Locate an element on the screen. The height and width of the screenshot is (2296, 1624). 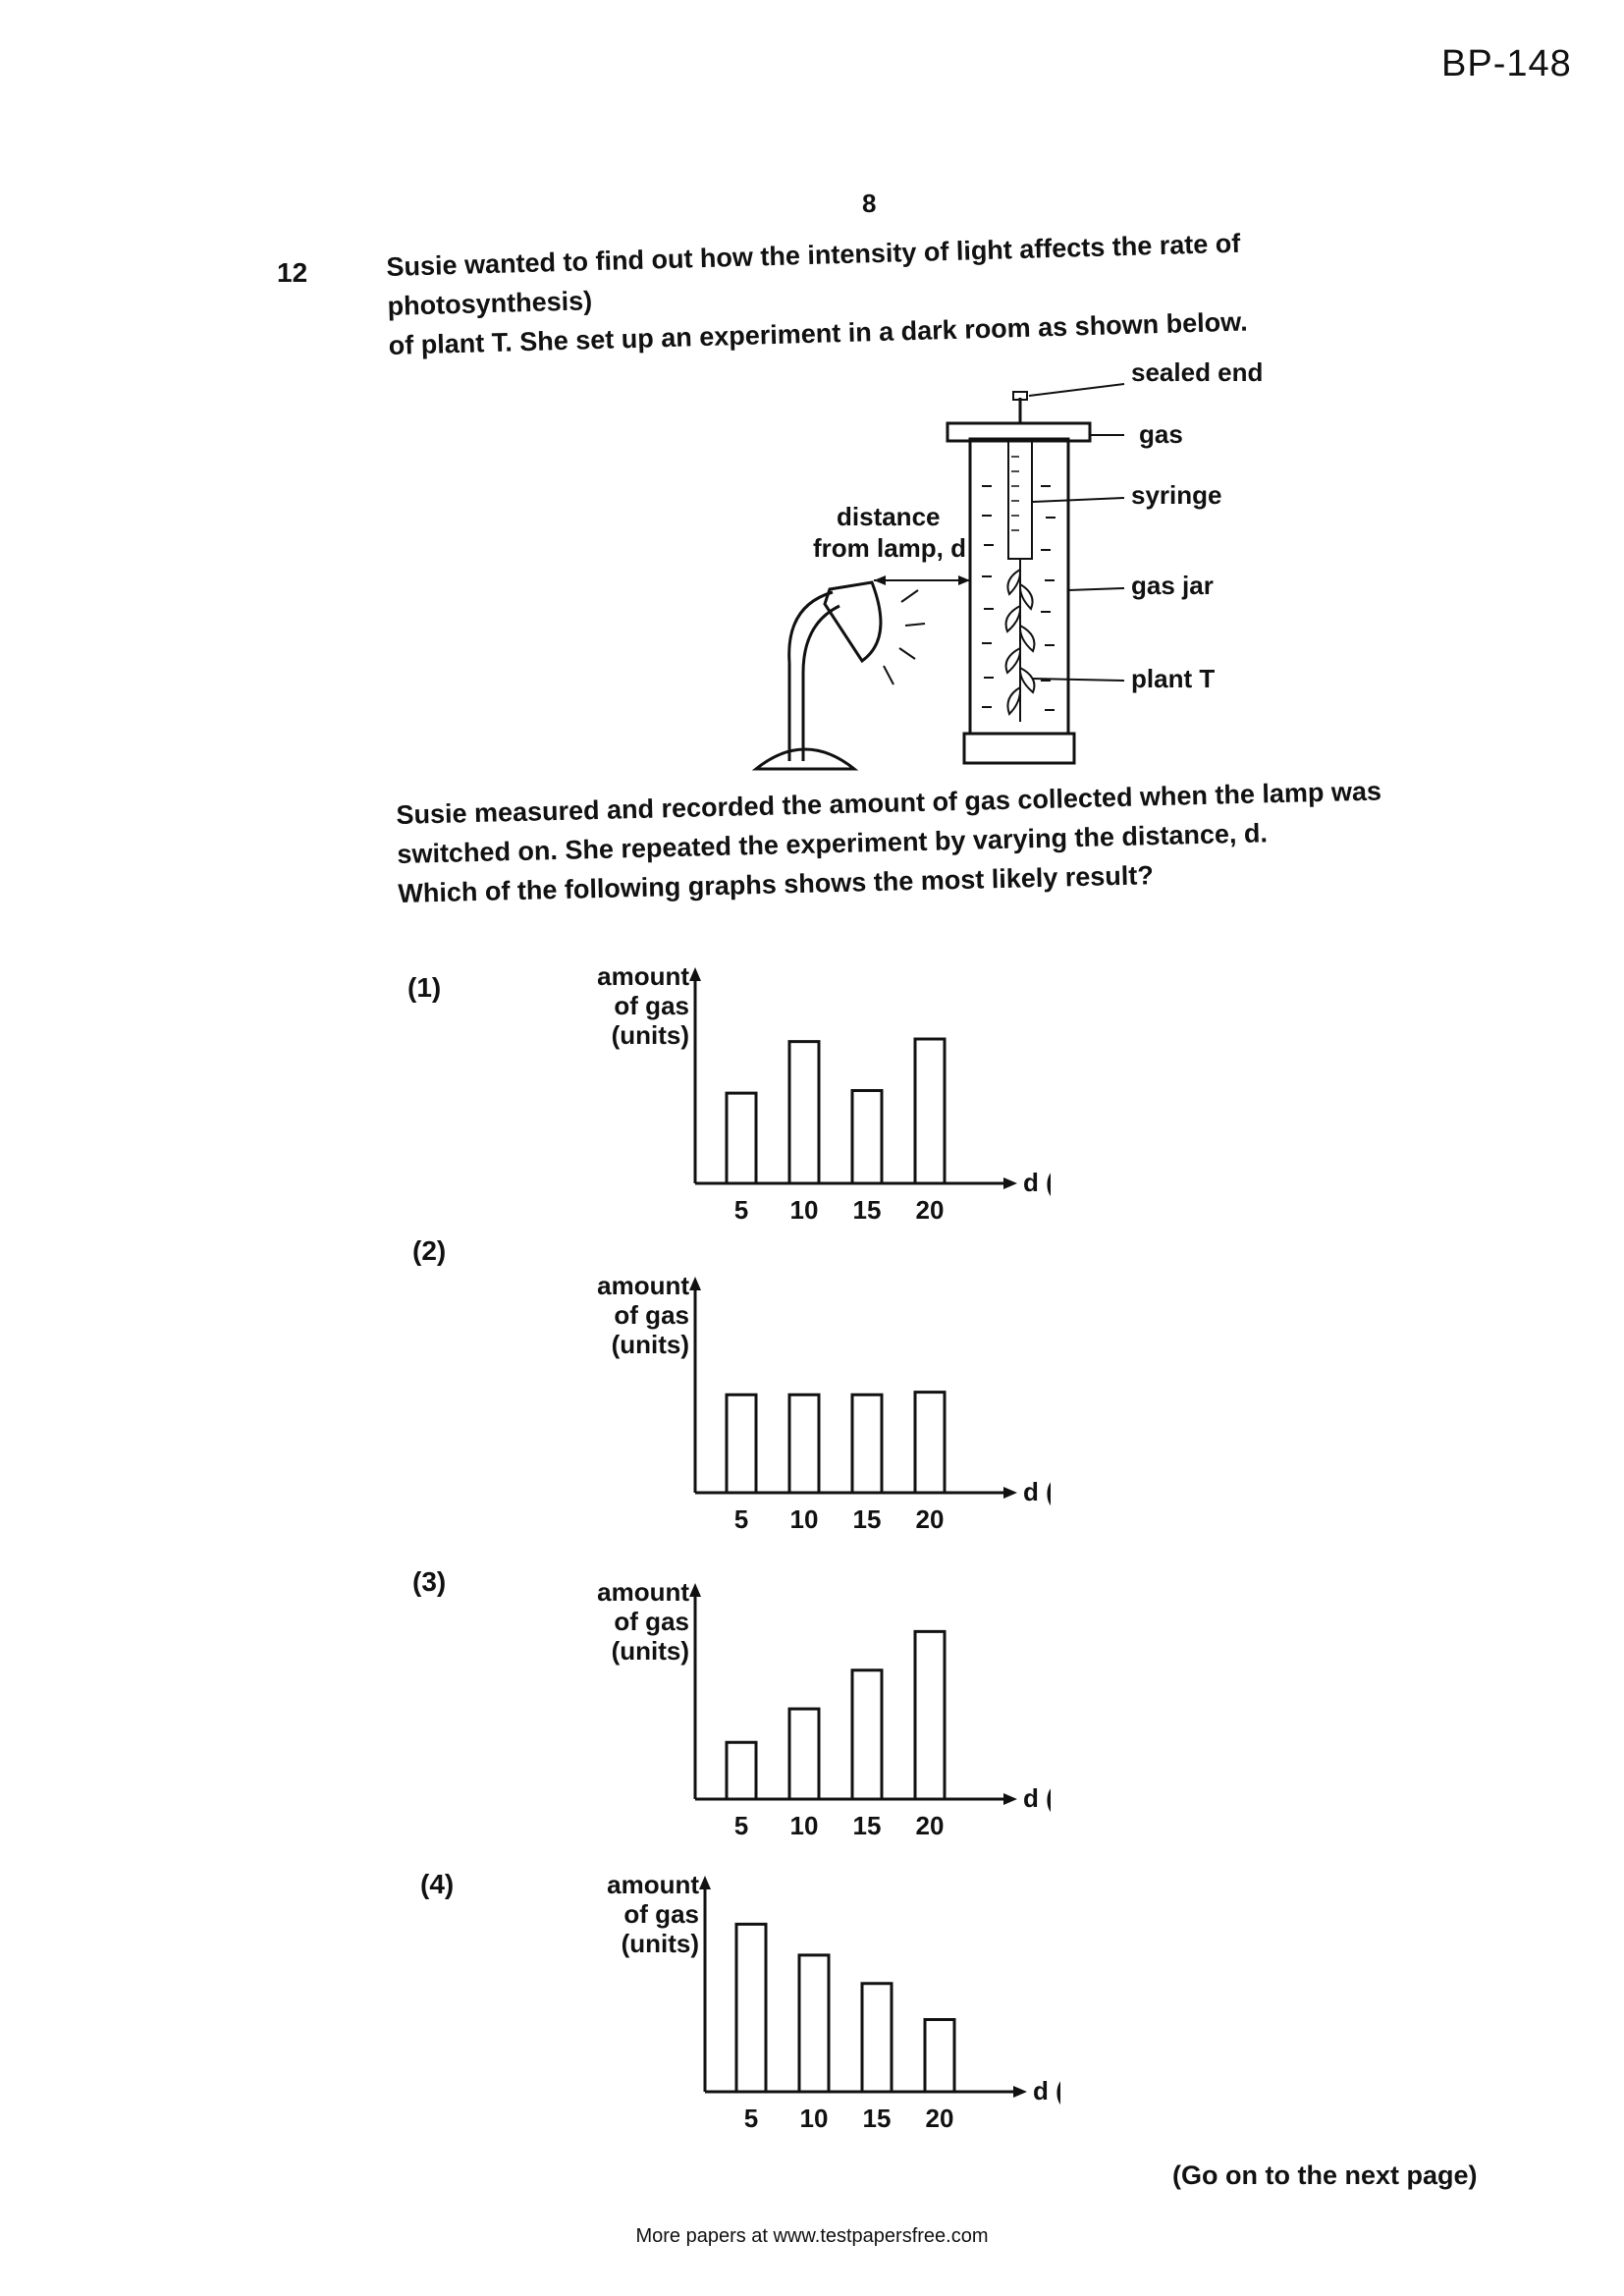
question-number: 12 is located at coordinates (292, 272).